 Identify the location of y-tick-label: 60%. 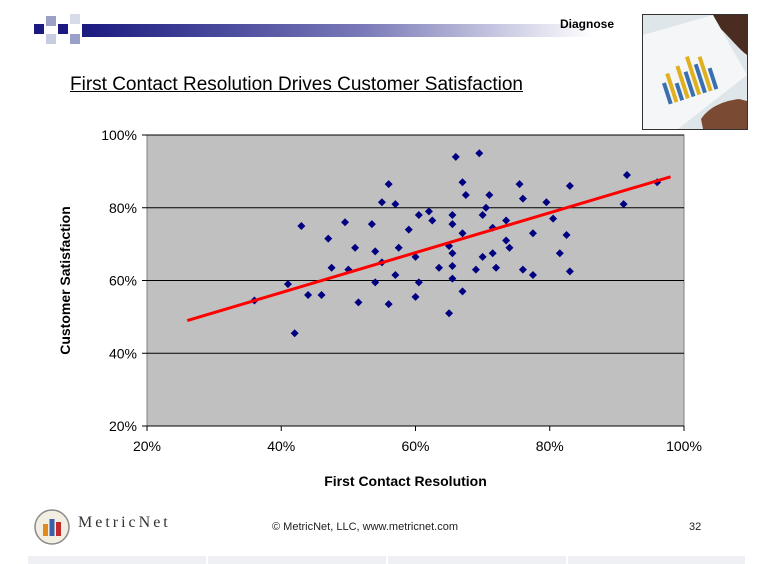
(123, 281).